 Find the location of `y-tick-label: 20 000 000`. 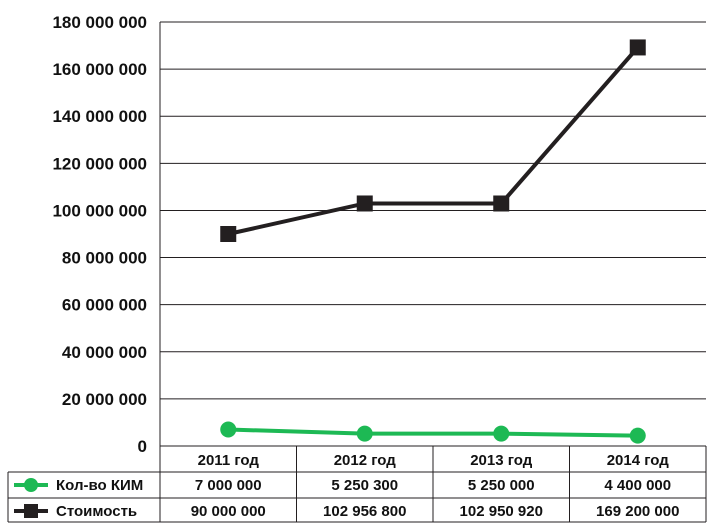

y-tick-label: 20 000 000 is located at coordinates (104, 399).